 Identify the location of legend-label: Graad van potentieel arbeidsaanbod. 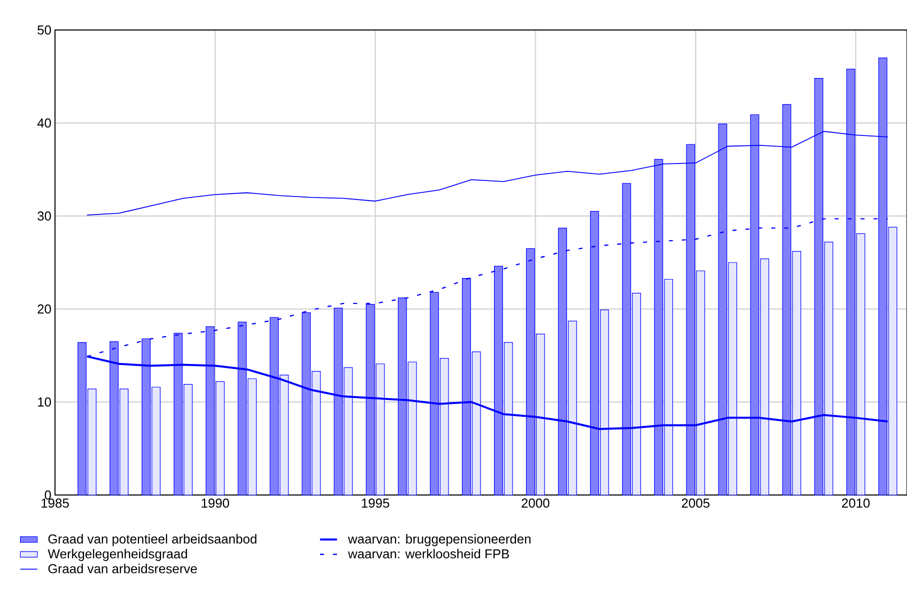
(152, 540).